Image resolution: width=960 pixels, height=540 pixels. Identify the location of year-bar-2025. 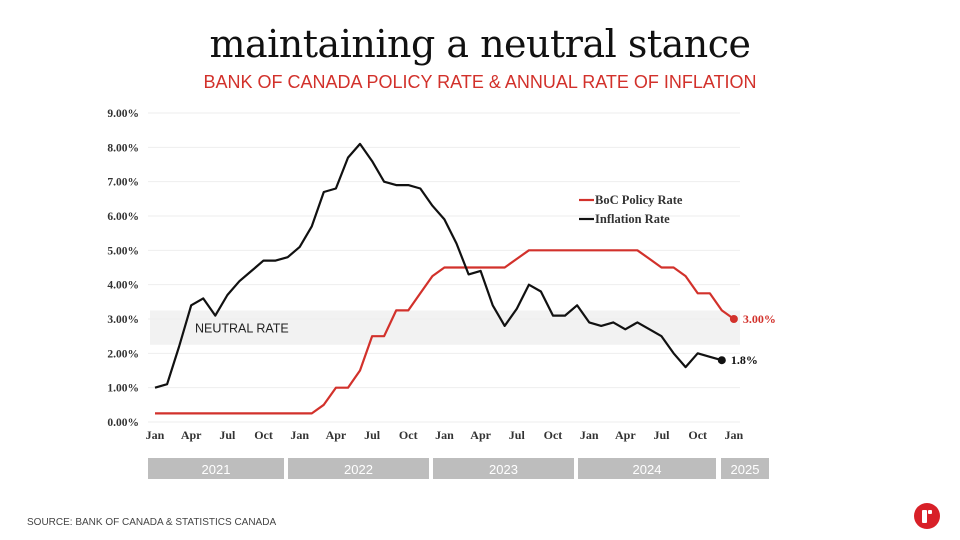
(745, 468).